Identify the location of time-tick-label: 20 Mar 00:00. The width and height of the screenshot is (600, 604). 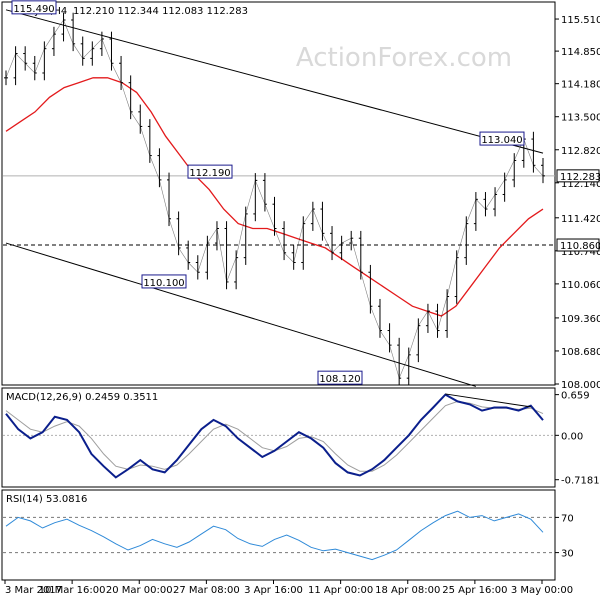
(139, 590).